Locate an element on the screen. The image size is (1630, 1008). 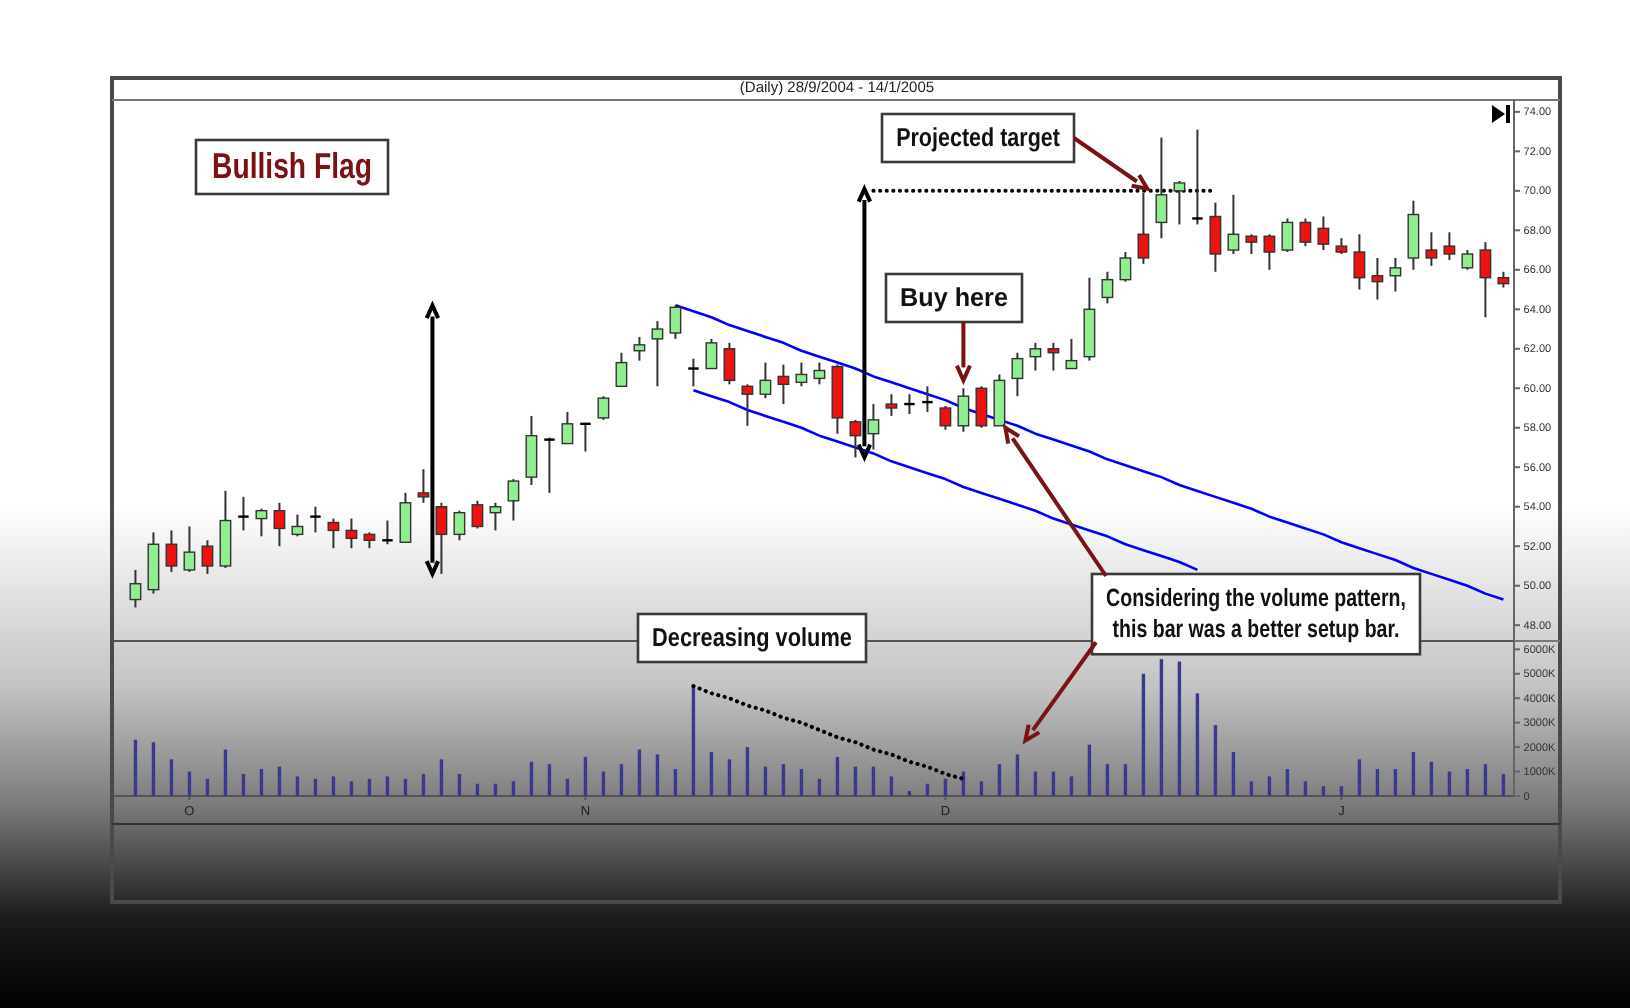
annotation: Buy here is located at coordinates (954, 296).